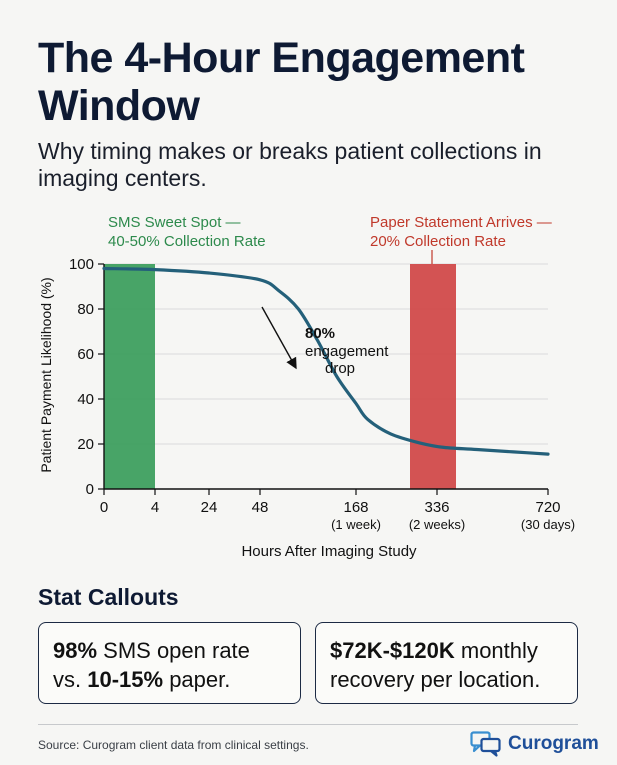 Image resolution: width=617 pixels, height=765 pixels. Describe the element at coordinates (340, 368) in the screenshot. I see `drop-annotation-line3: drop` at that location.